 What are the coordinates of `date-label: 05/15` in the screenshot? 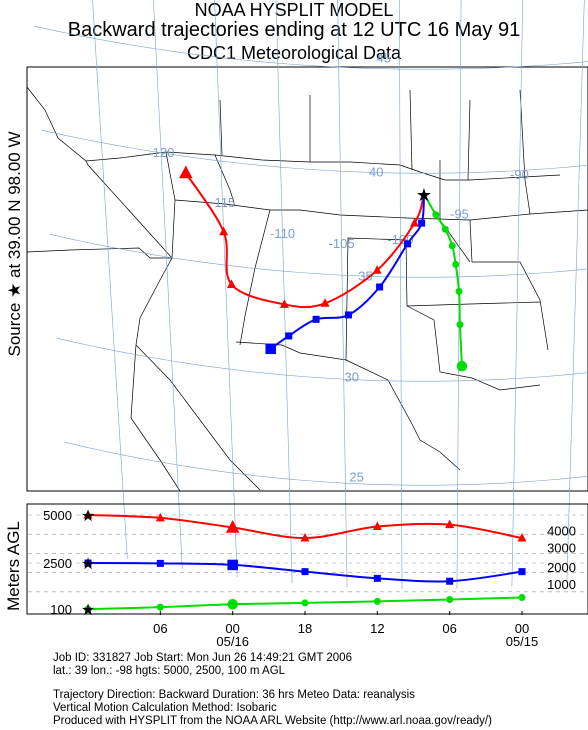 It's located at (522, 641).